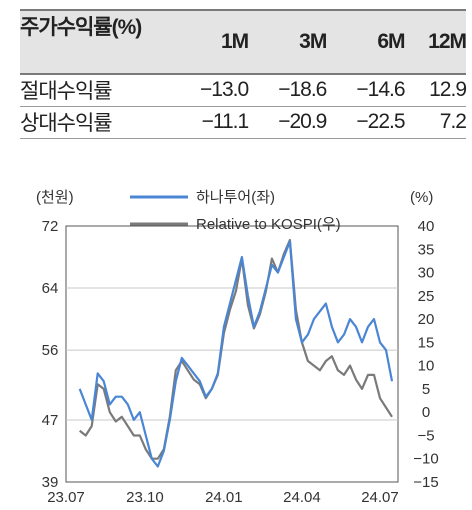 Image resolution: width=472 pixels, height=510 pixels. I want to click on x-tick-label: 24.01, so click(224, 497).